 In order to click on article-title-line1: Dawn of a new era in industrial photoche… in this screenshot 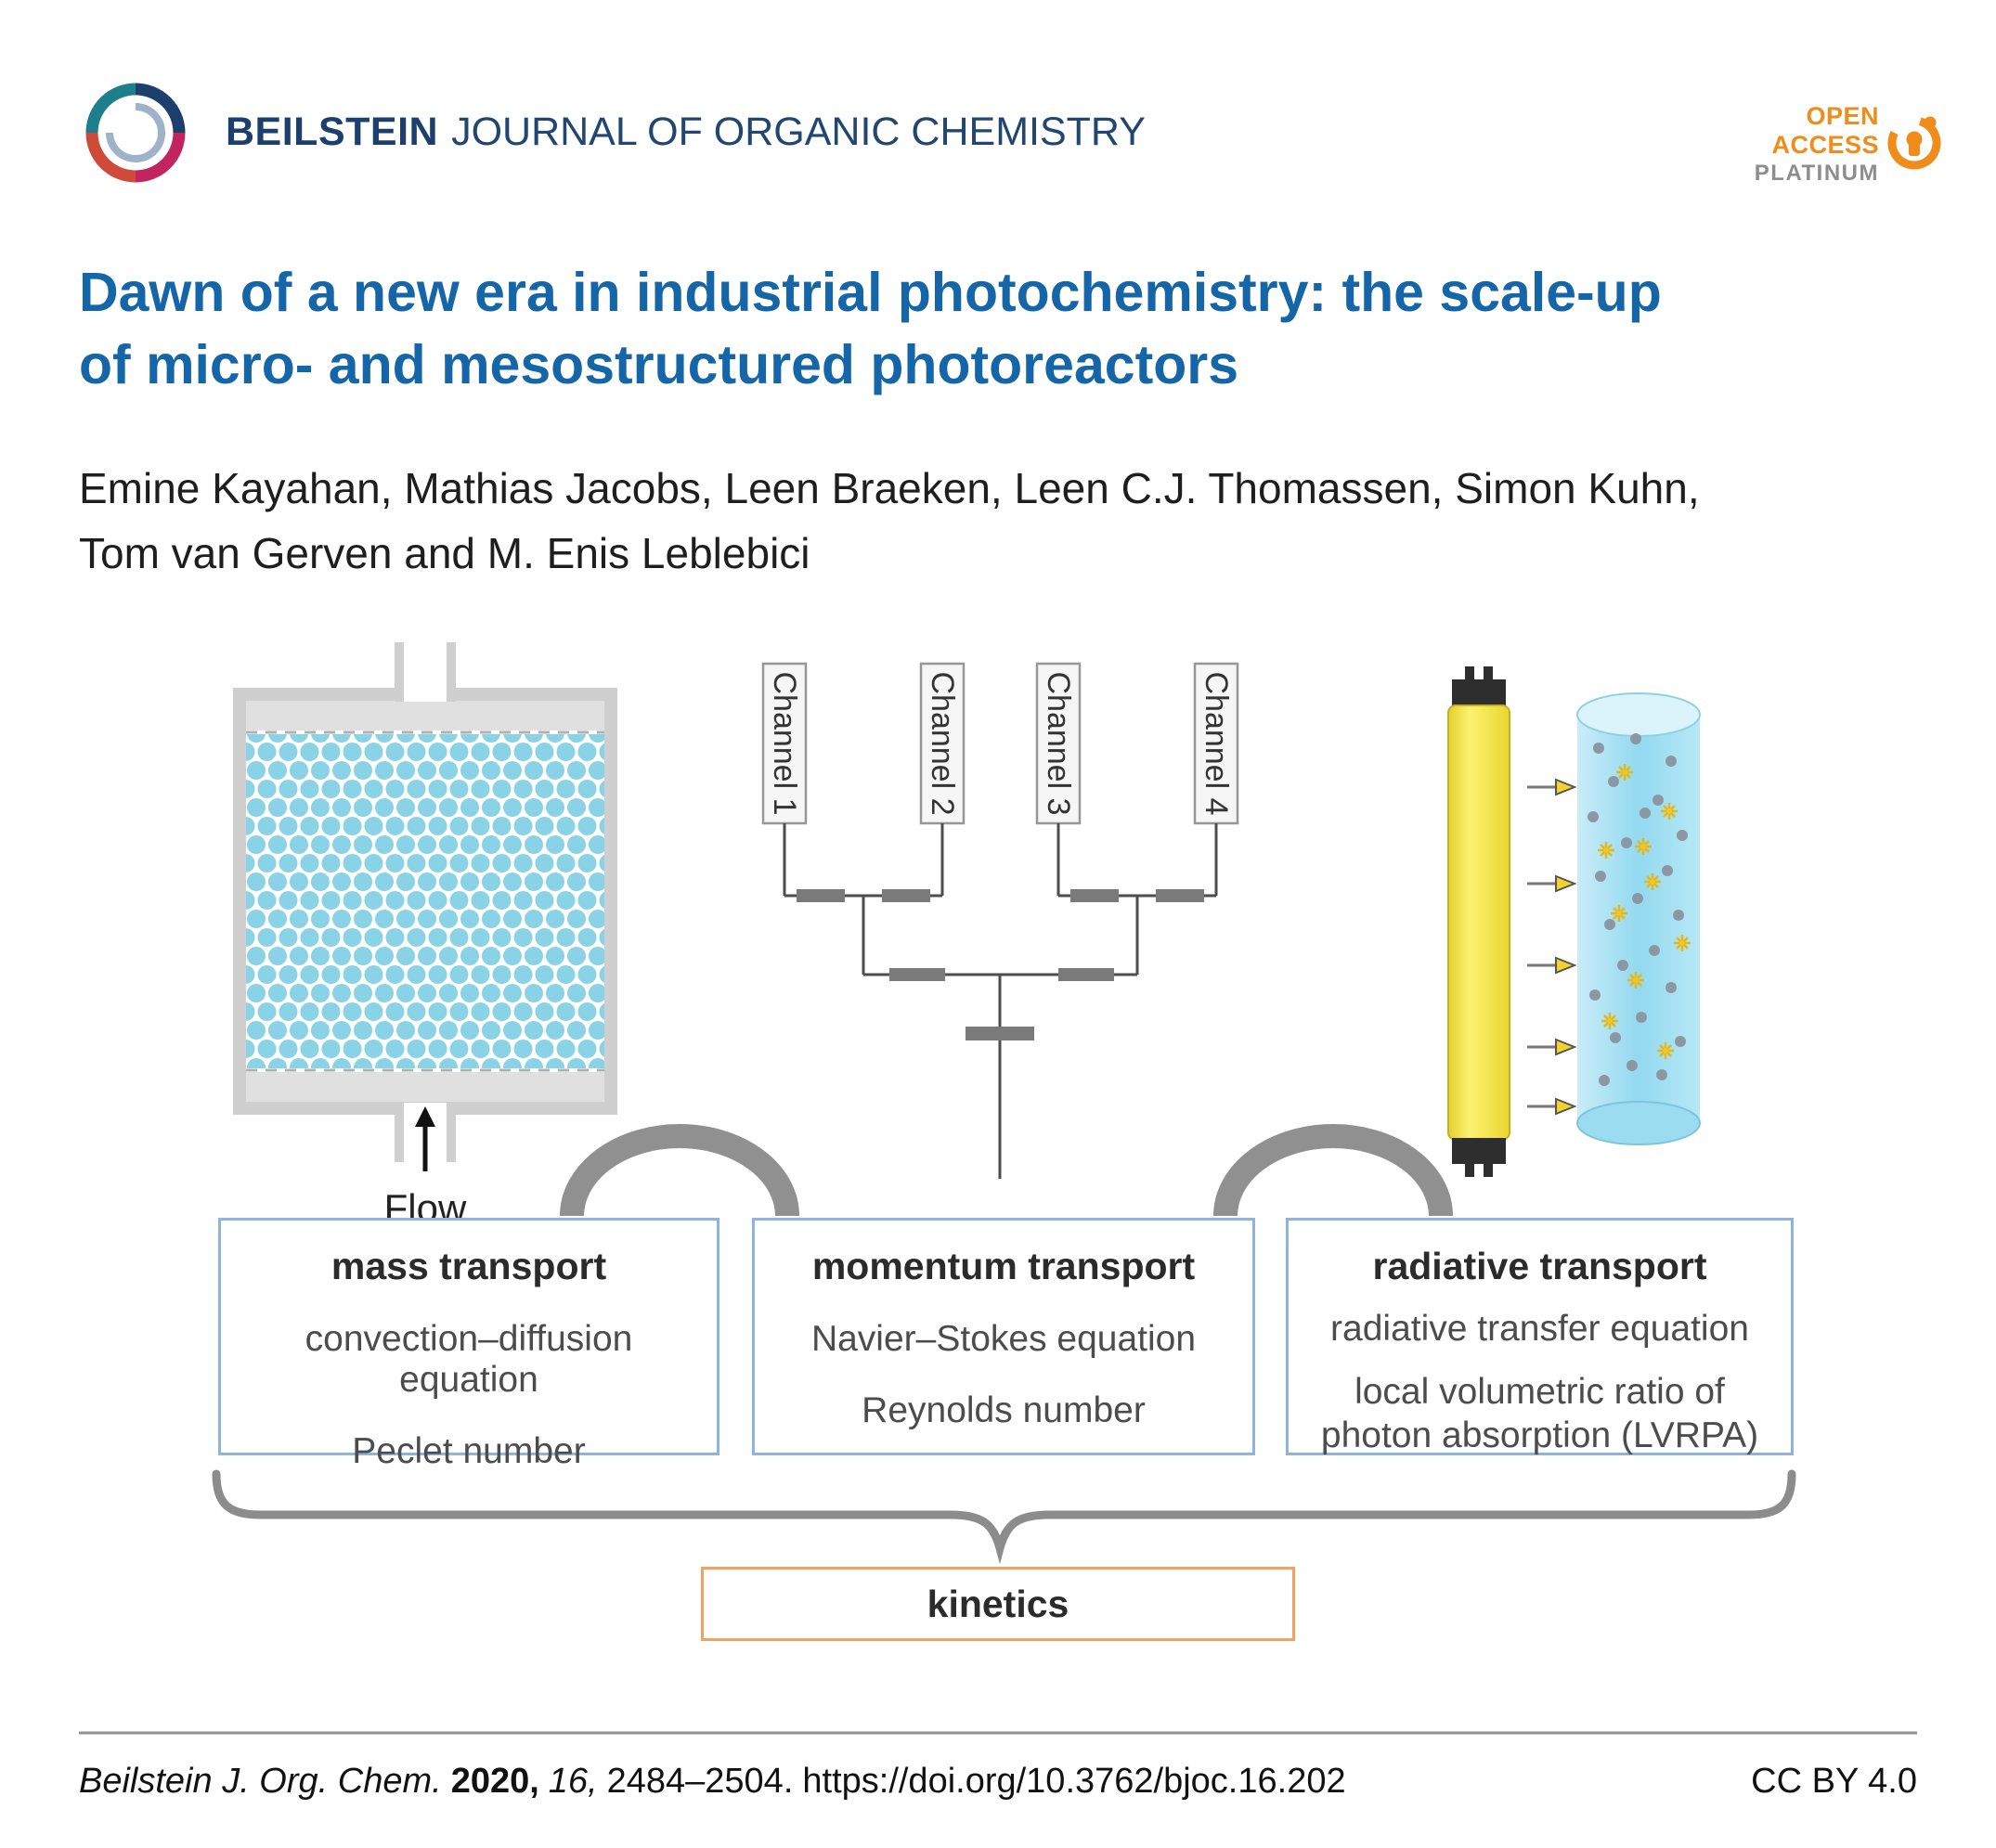, I will do `click(870, 292)`.